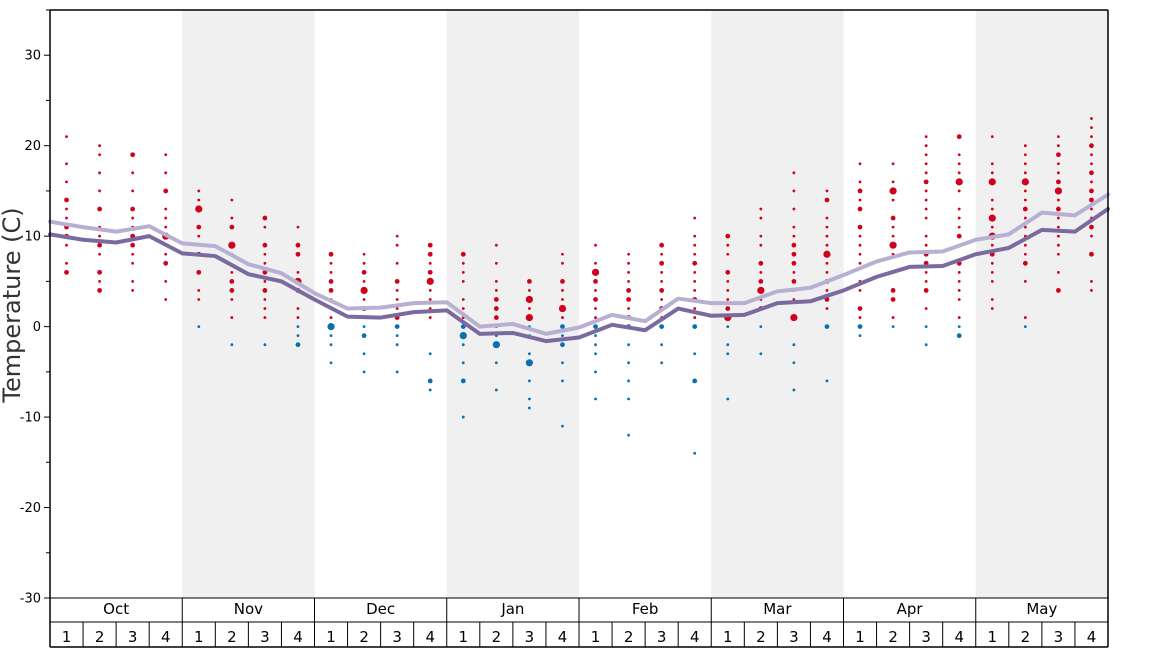  Describe the element at coordinates (30, 508) in the screenshot. I see `y-tick-label: -20` at that location.